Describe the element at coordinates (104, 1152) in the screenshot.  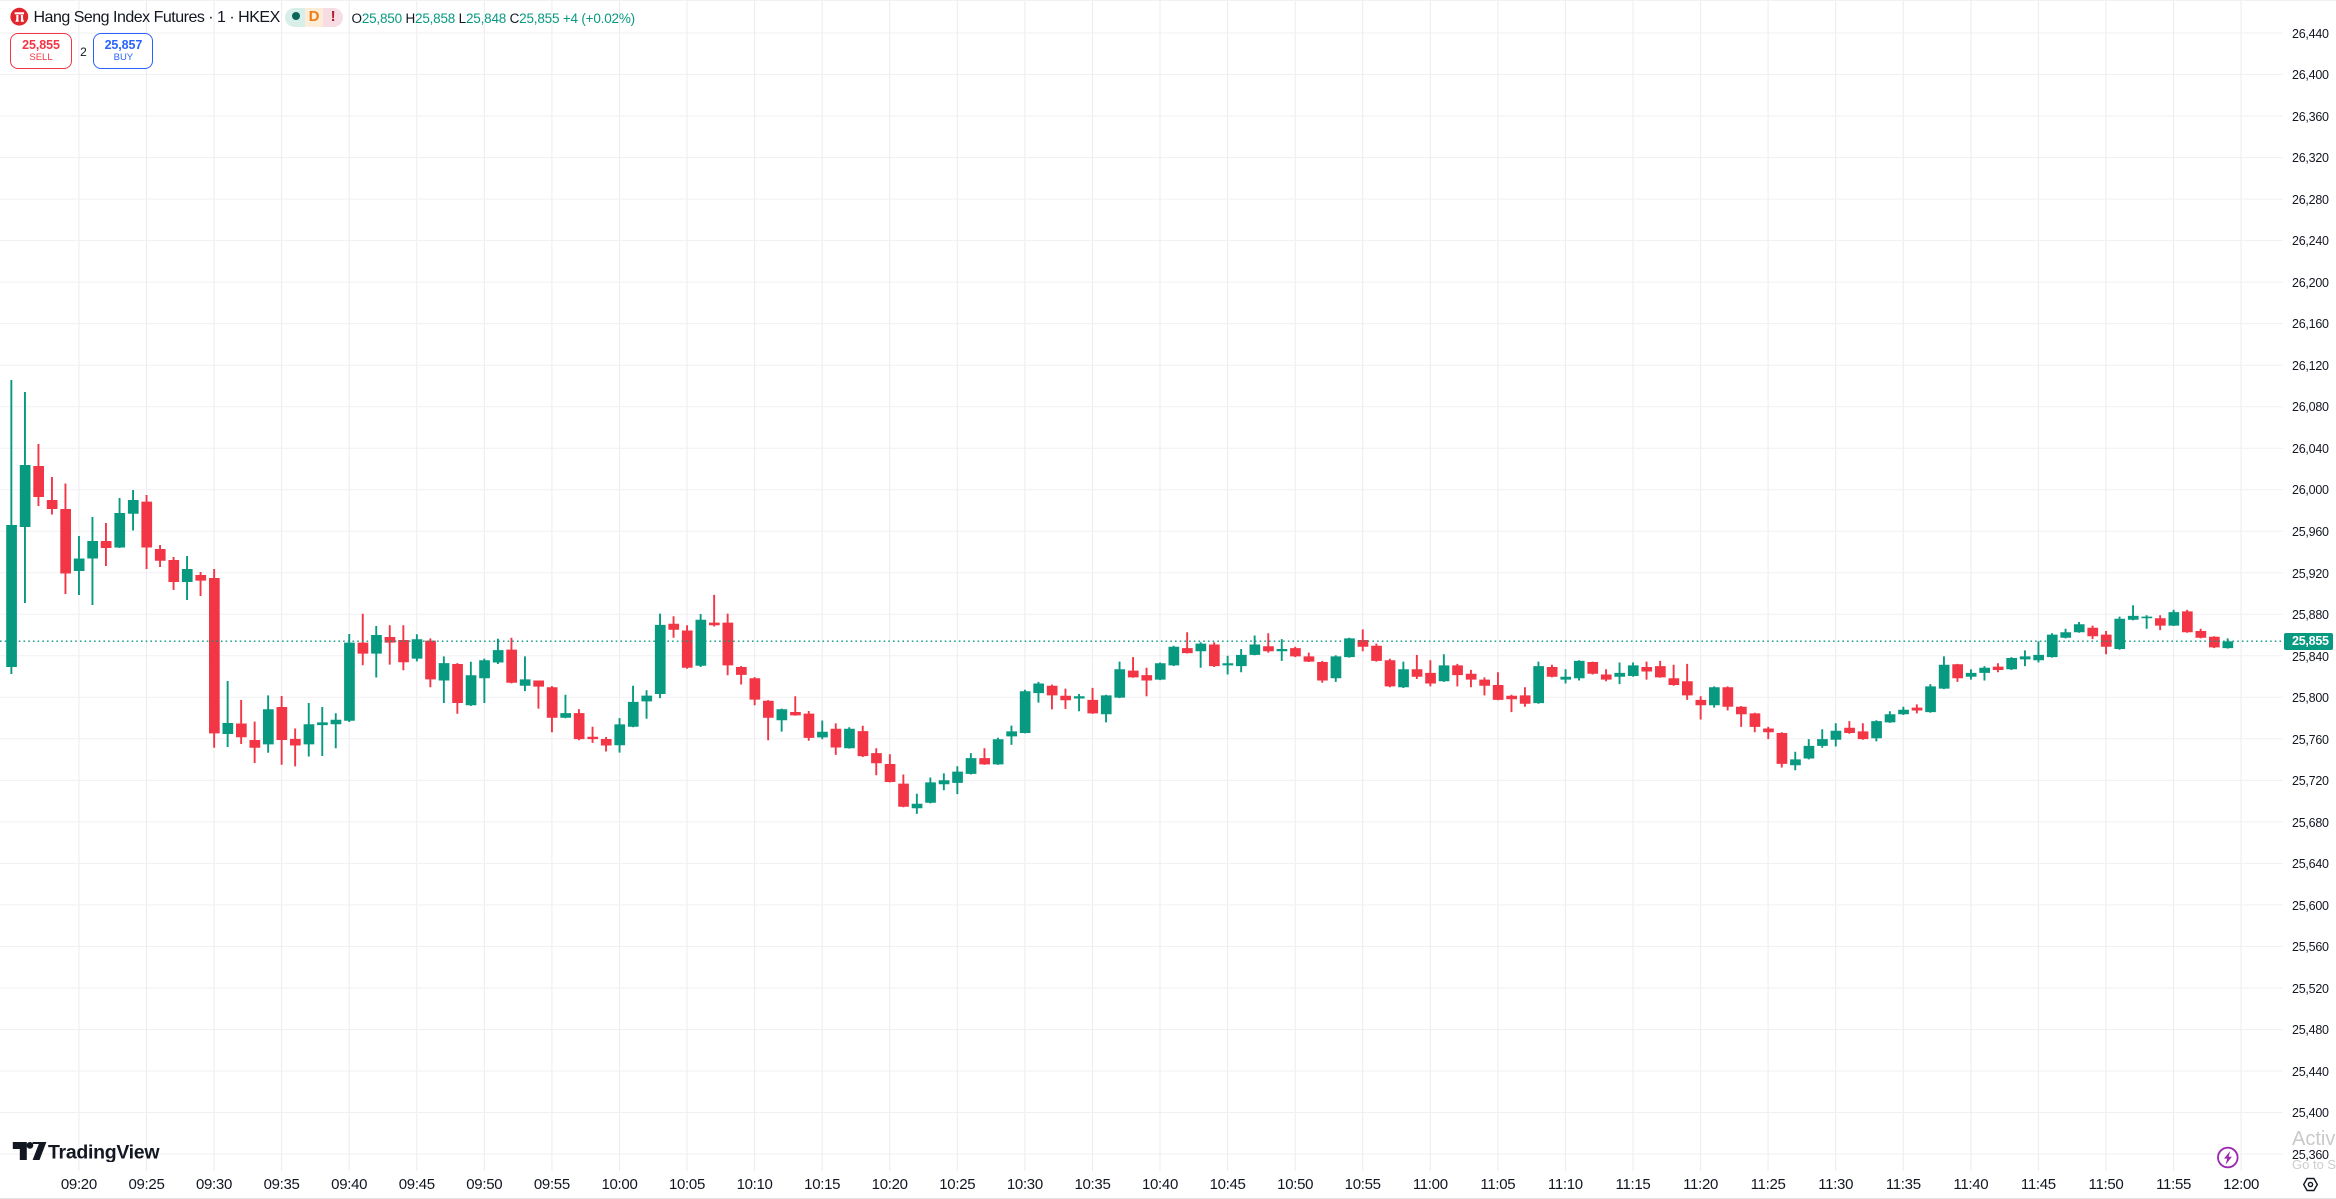
I see `svg-text: TradingView` at that location.